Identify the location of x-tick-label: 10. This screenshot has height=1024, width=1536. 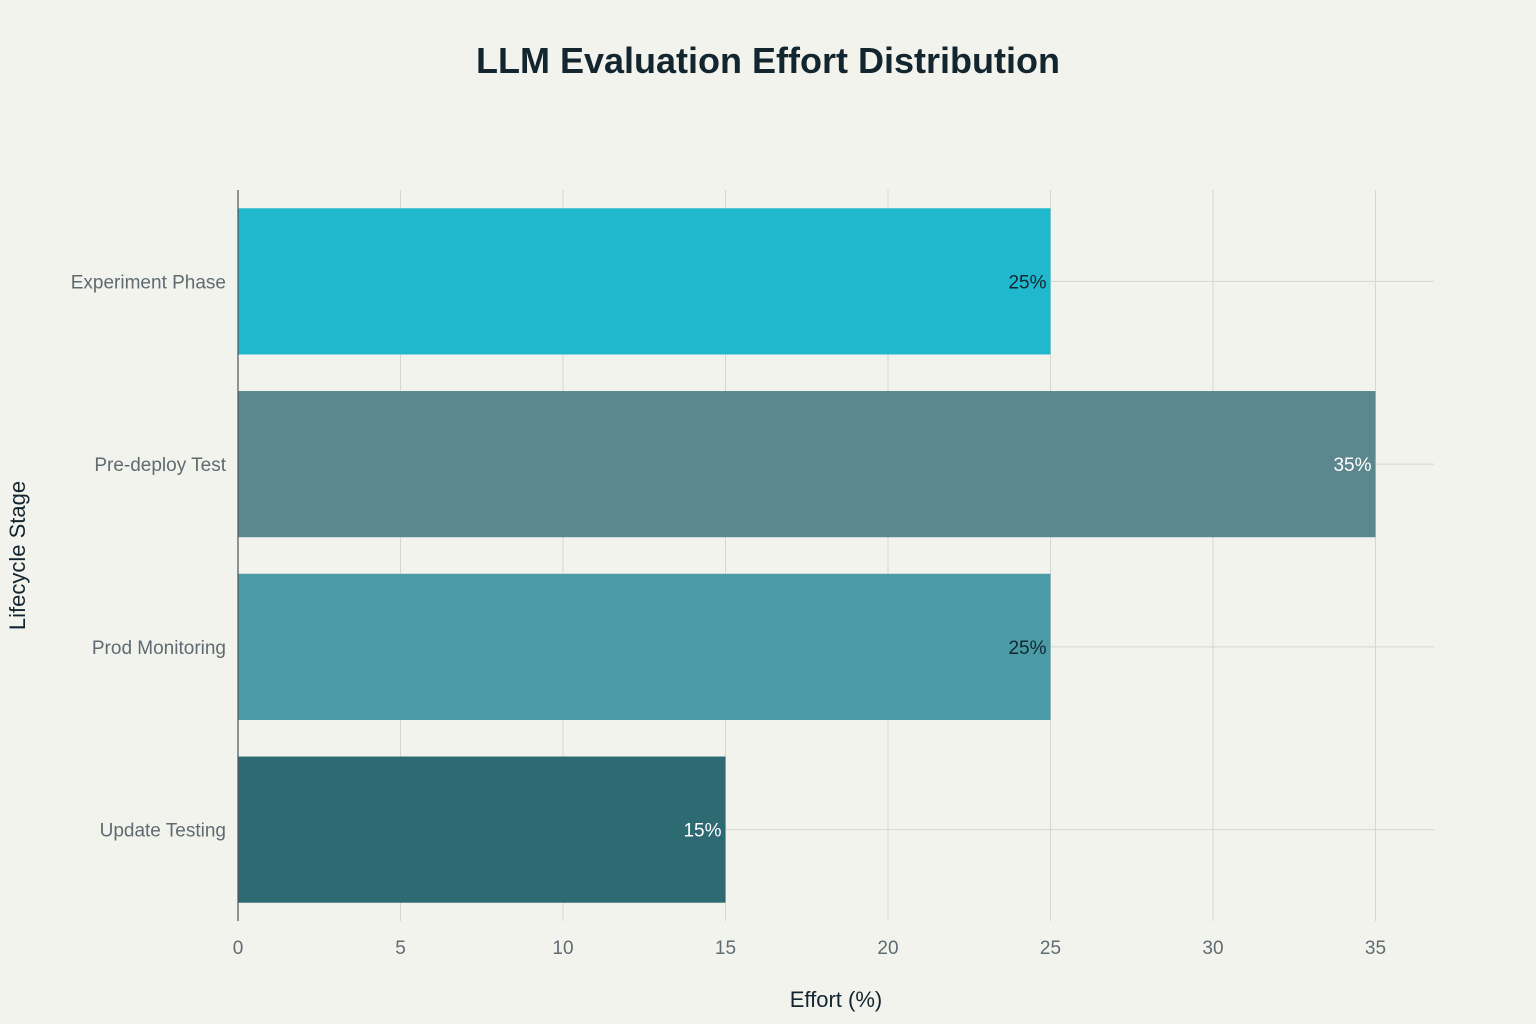
(562, 948).